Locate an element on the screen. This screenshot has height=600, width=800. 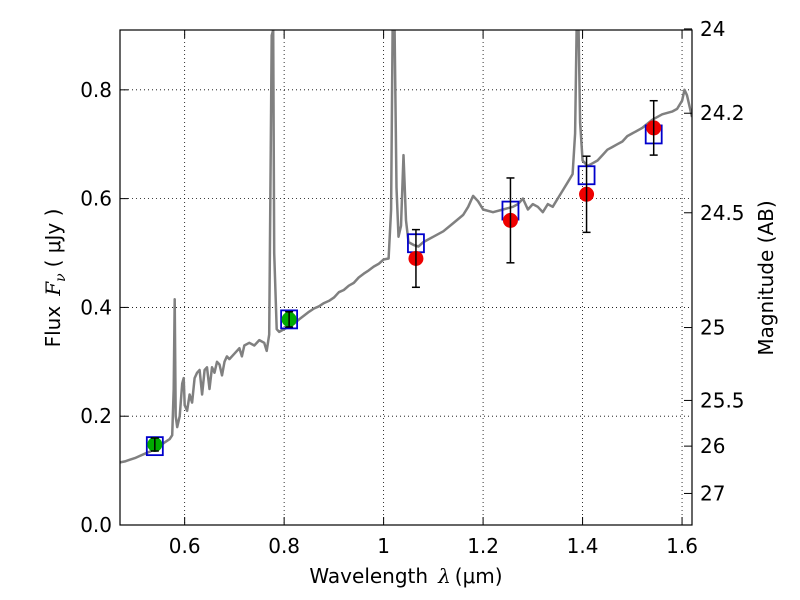
y-tick-label: 0.4 is located at coordinates (96, 307).